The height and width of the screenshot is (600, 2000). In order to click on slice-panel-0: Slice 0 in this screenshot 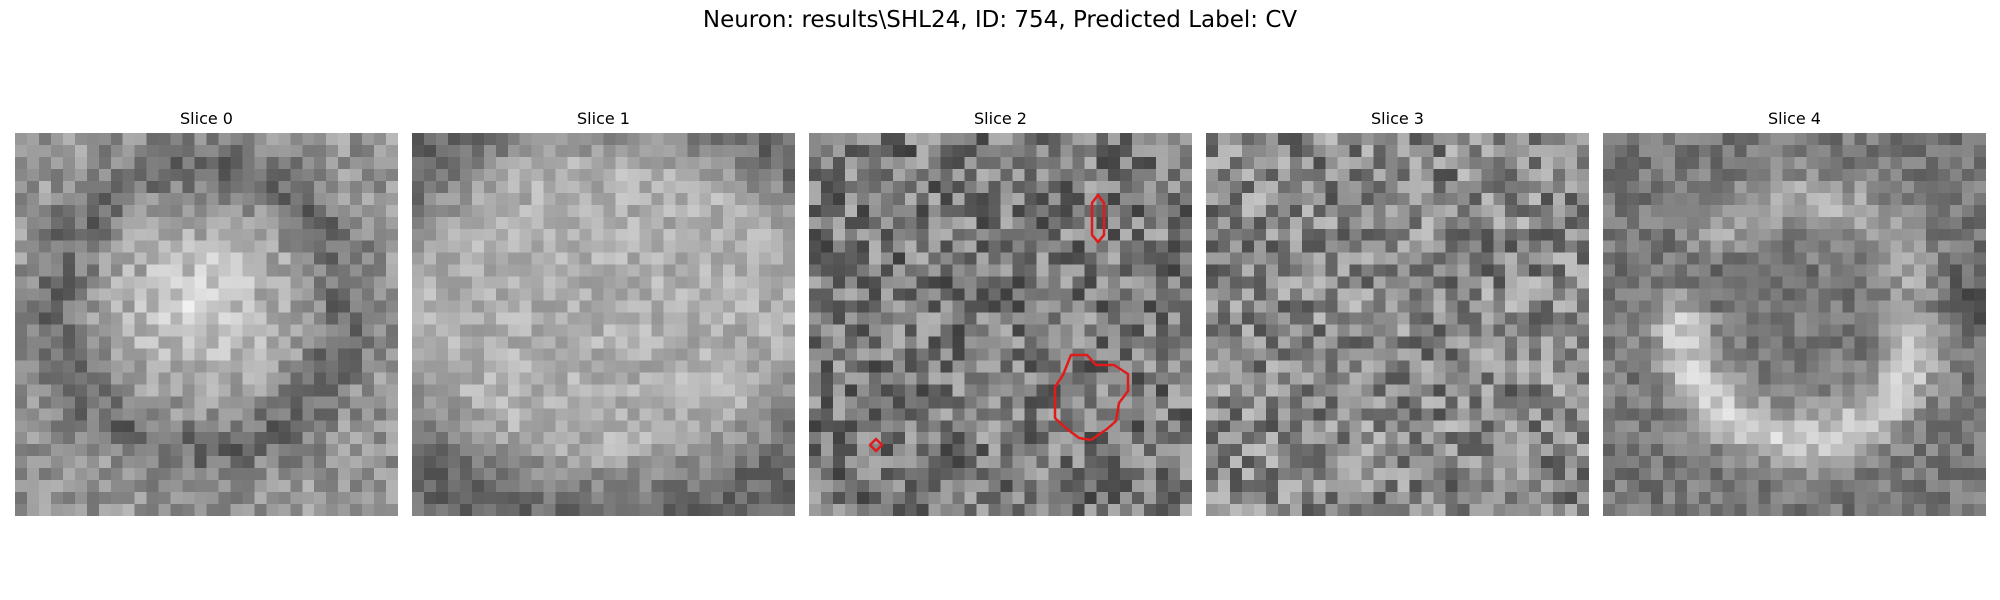, I will do `click(206, 312)`.